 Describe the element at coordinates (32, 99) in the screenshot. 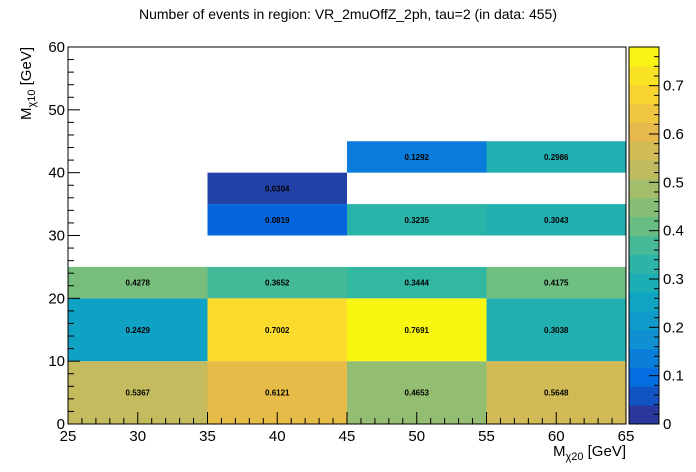

I see `y-axis-title-subscript: χ10` at that location.